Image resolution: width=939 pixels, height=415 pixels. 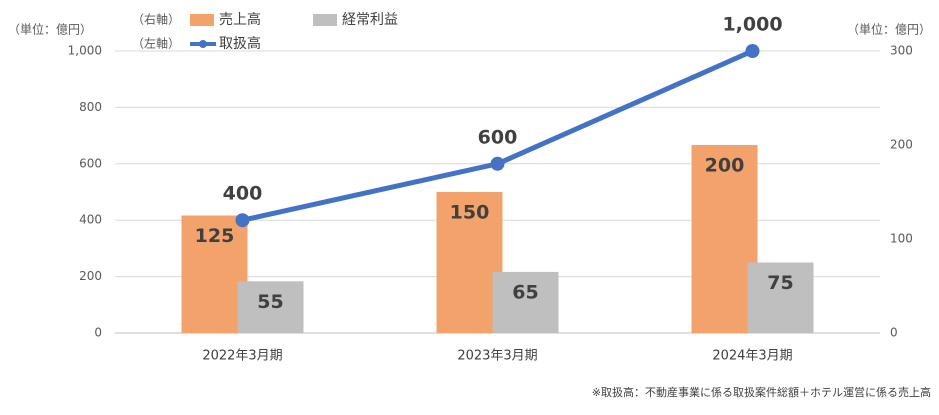 What do you see at coordinates (901, 51) in the screenshot?
I see `y2-tick-label: 300` at bounding box center [901, 51].